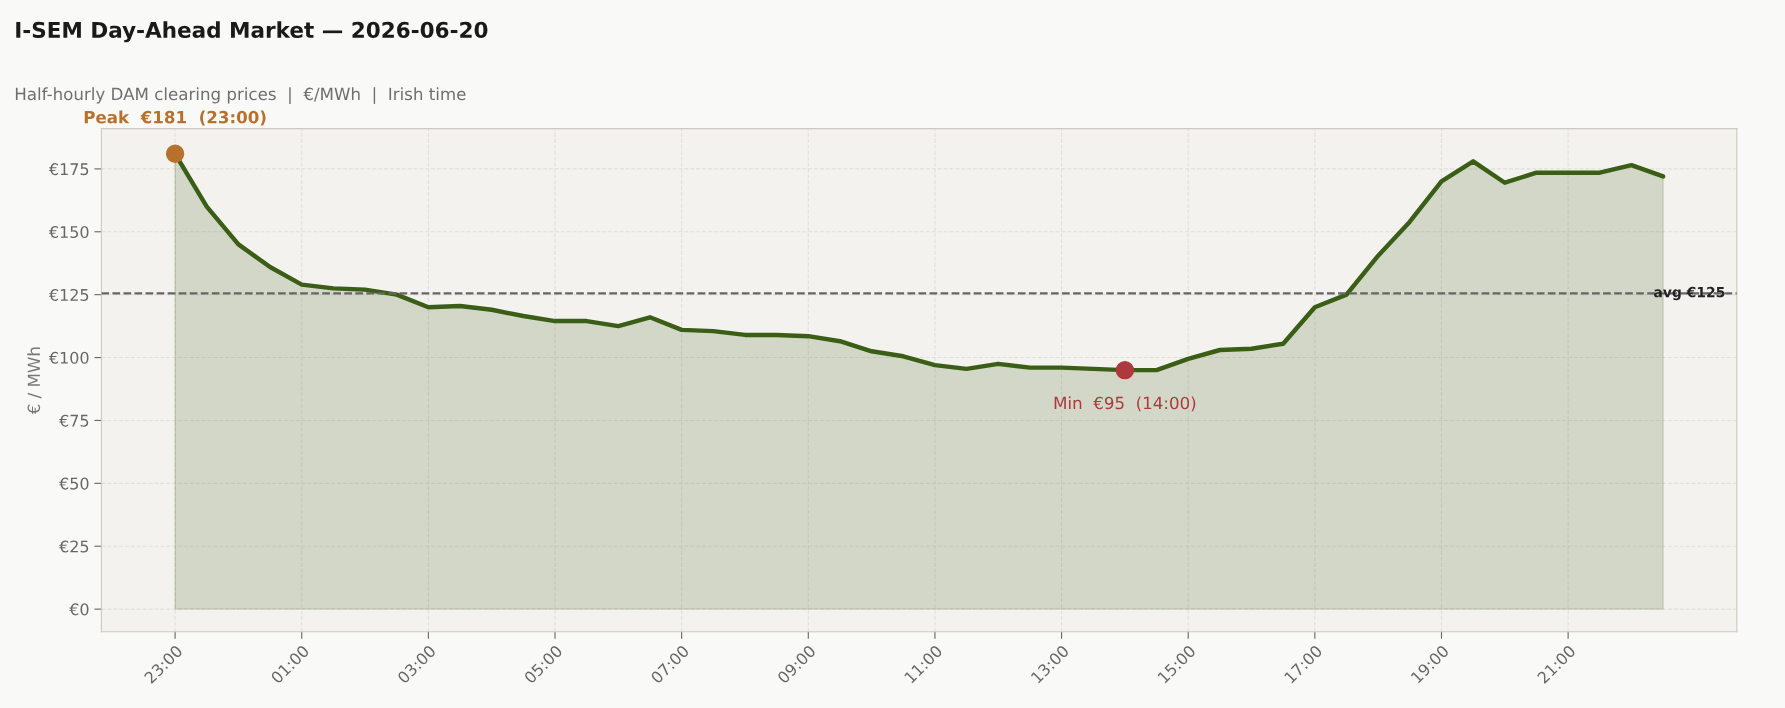 This screenshot has height=708, width=1785. What do you see at coordinates (74, 546) in the screenshot?
I see `y-tick-label: €25` at bounding box center [74, 546].